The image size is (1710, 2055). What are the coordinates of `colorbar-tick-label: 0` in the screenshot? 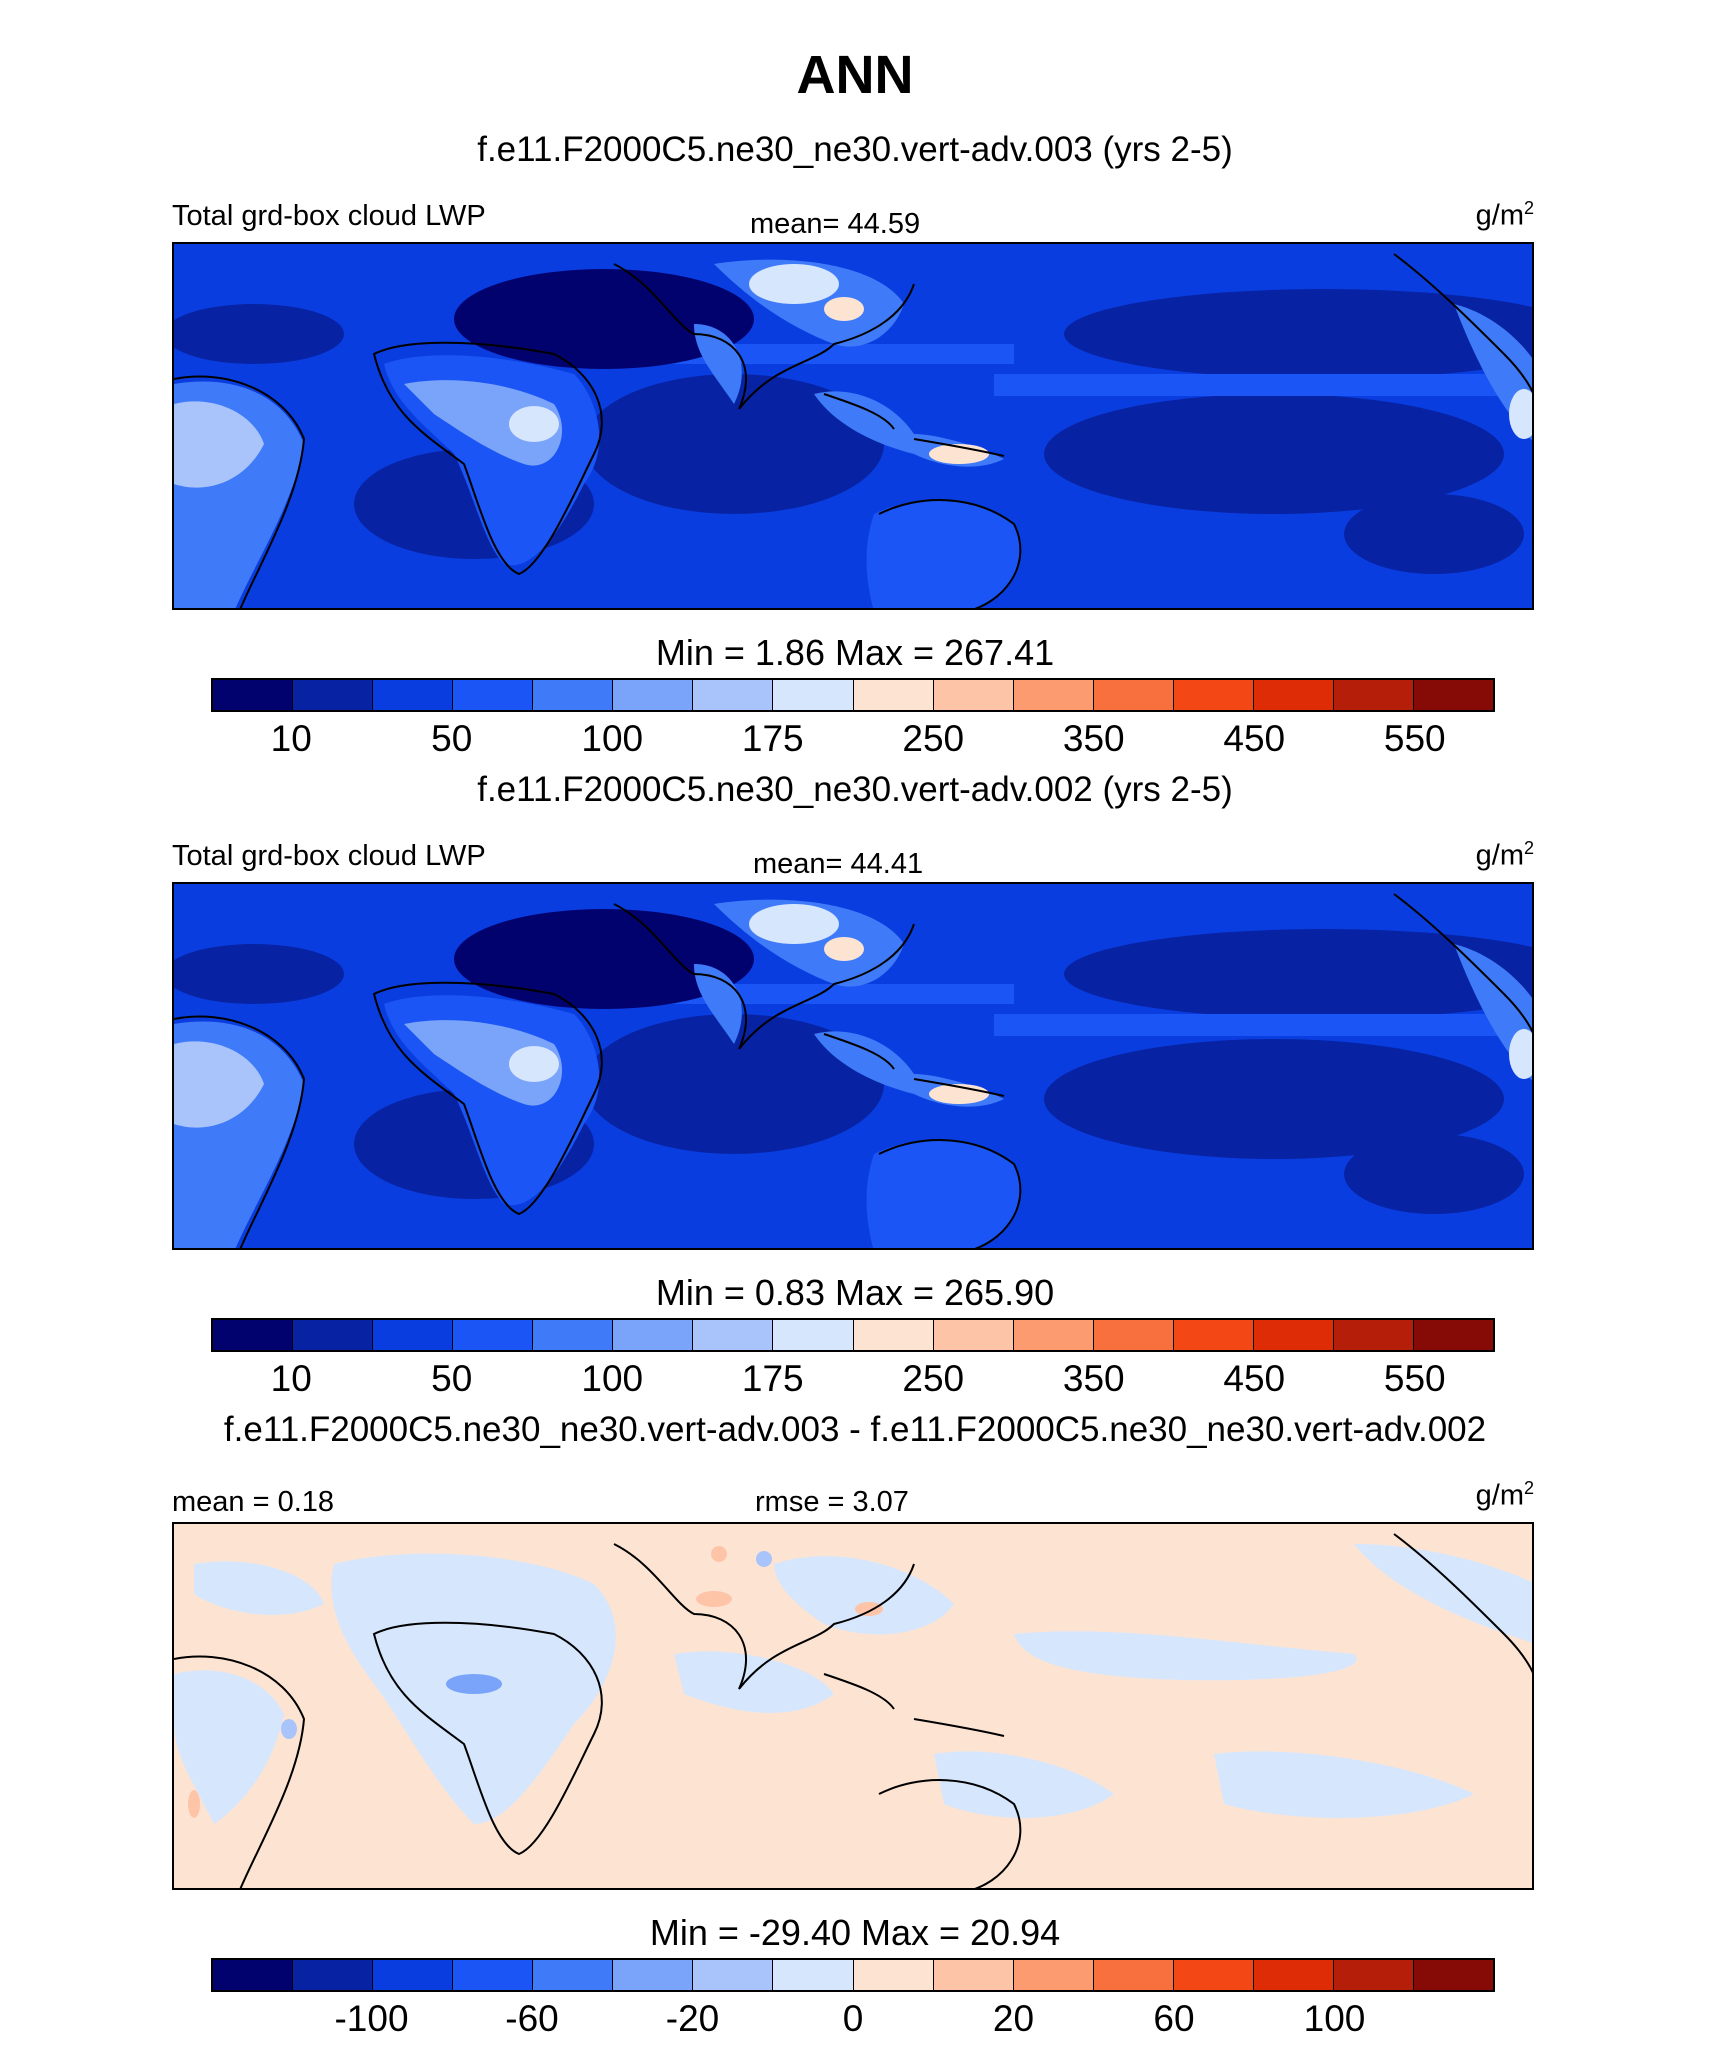 It's located at (853, 2018).